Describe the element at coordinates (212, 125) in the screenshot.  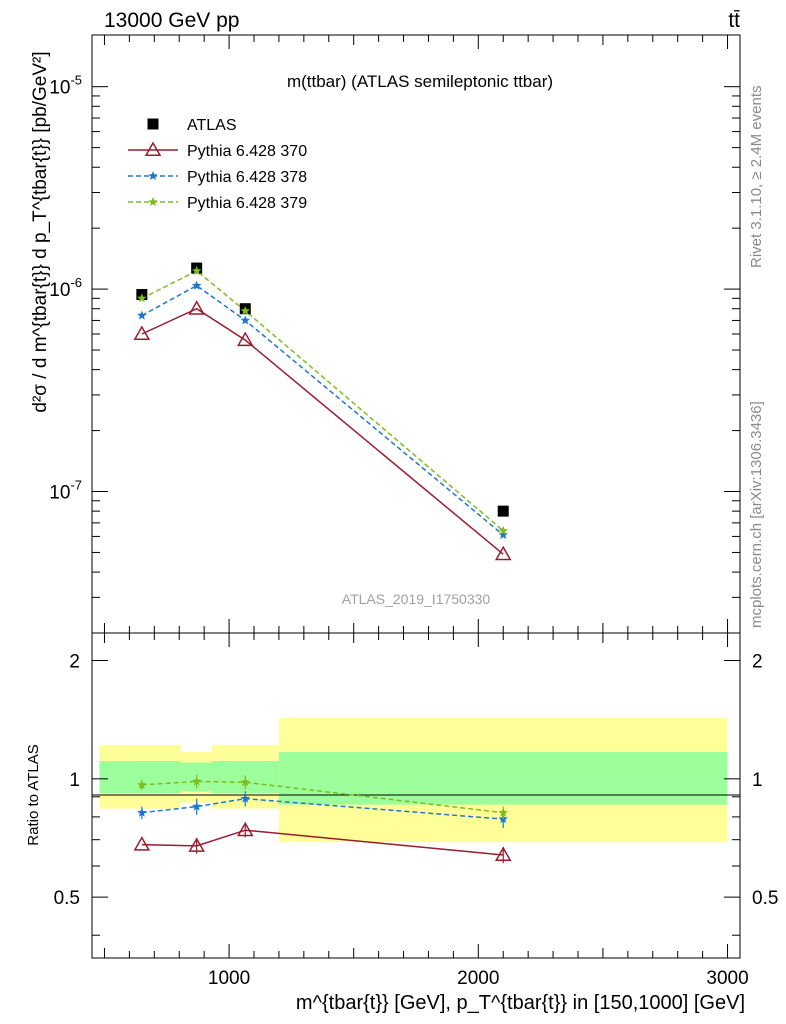
I see `legend-label-0: ATLAS` at that location.